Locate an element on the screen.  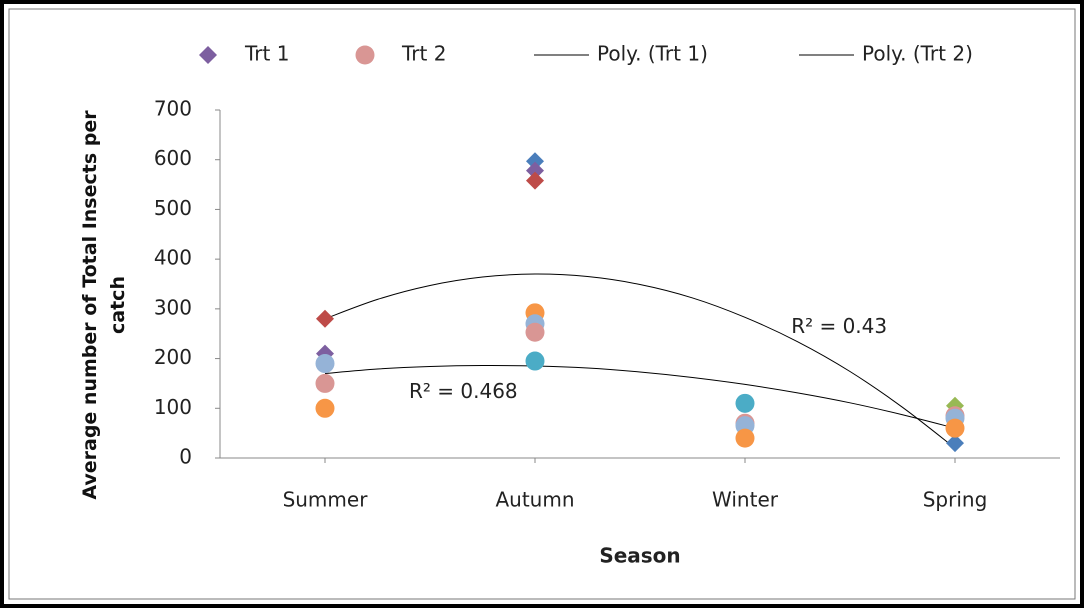
x-tick-label: Spring is located at coordinates (955, 500).